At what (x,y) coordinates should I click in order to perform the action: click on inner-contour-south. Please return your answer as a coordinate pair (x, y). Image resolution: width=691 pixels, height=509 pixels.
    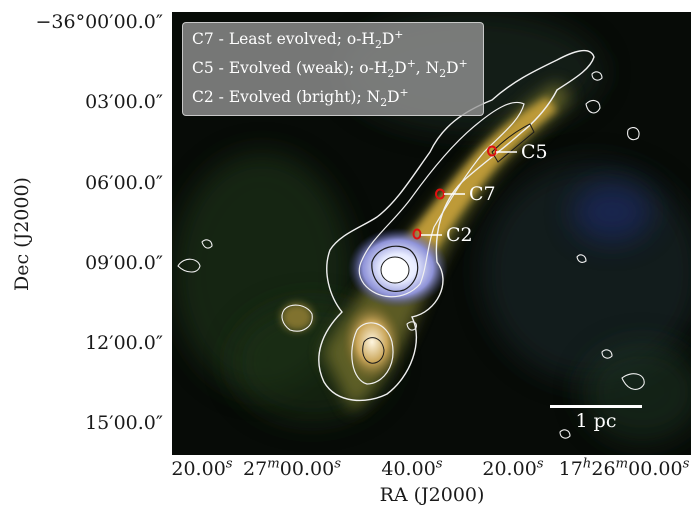
    Looking at the image, I should click on (373, 350).